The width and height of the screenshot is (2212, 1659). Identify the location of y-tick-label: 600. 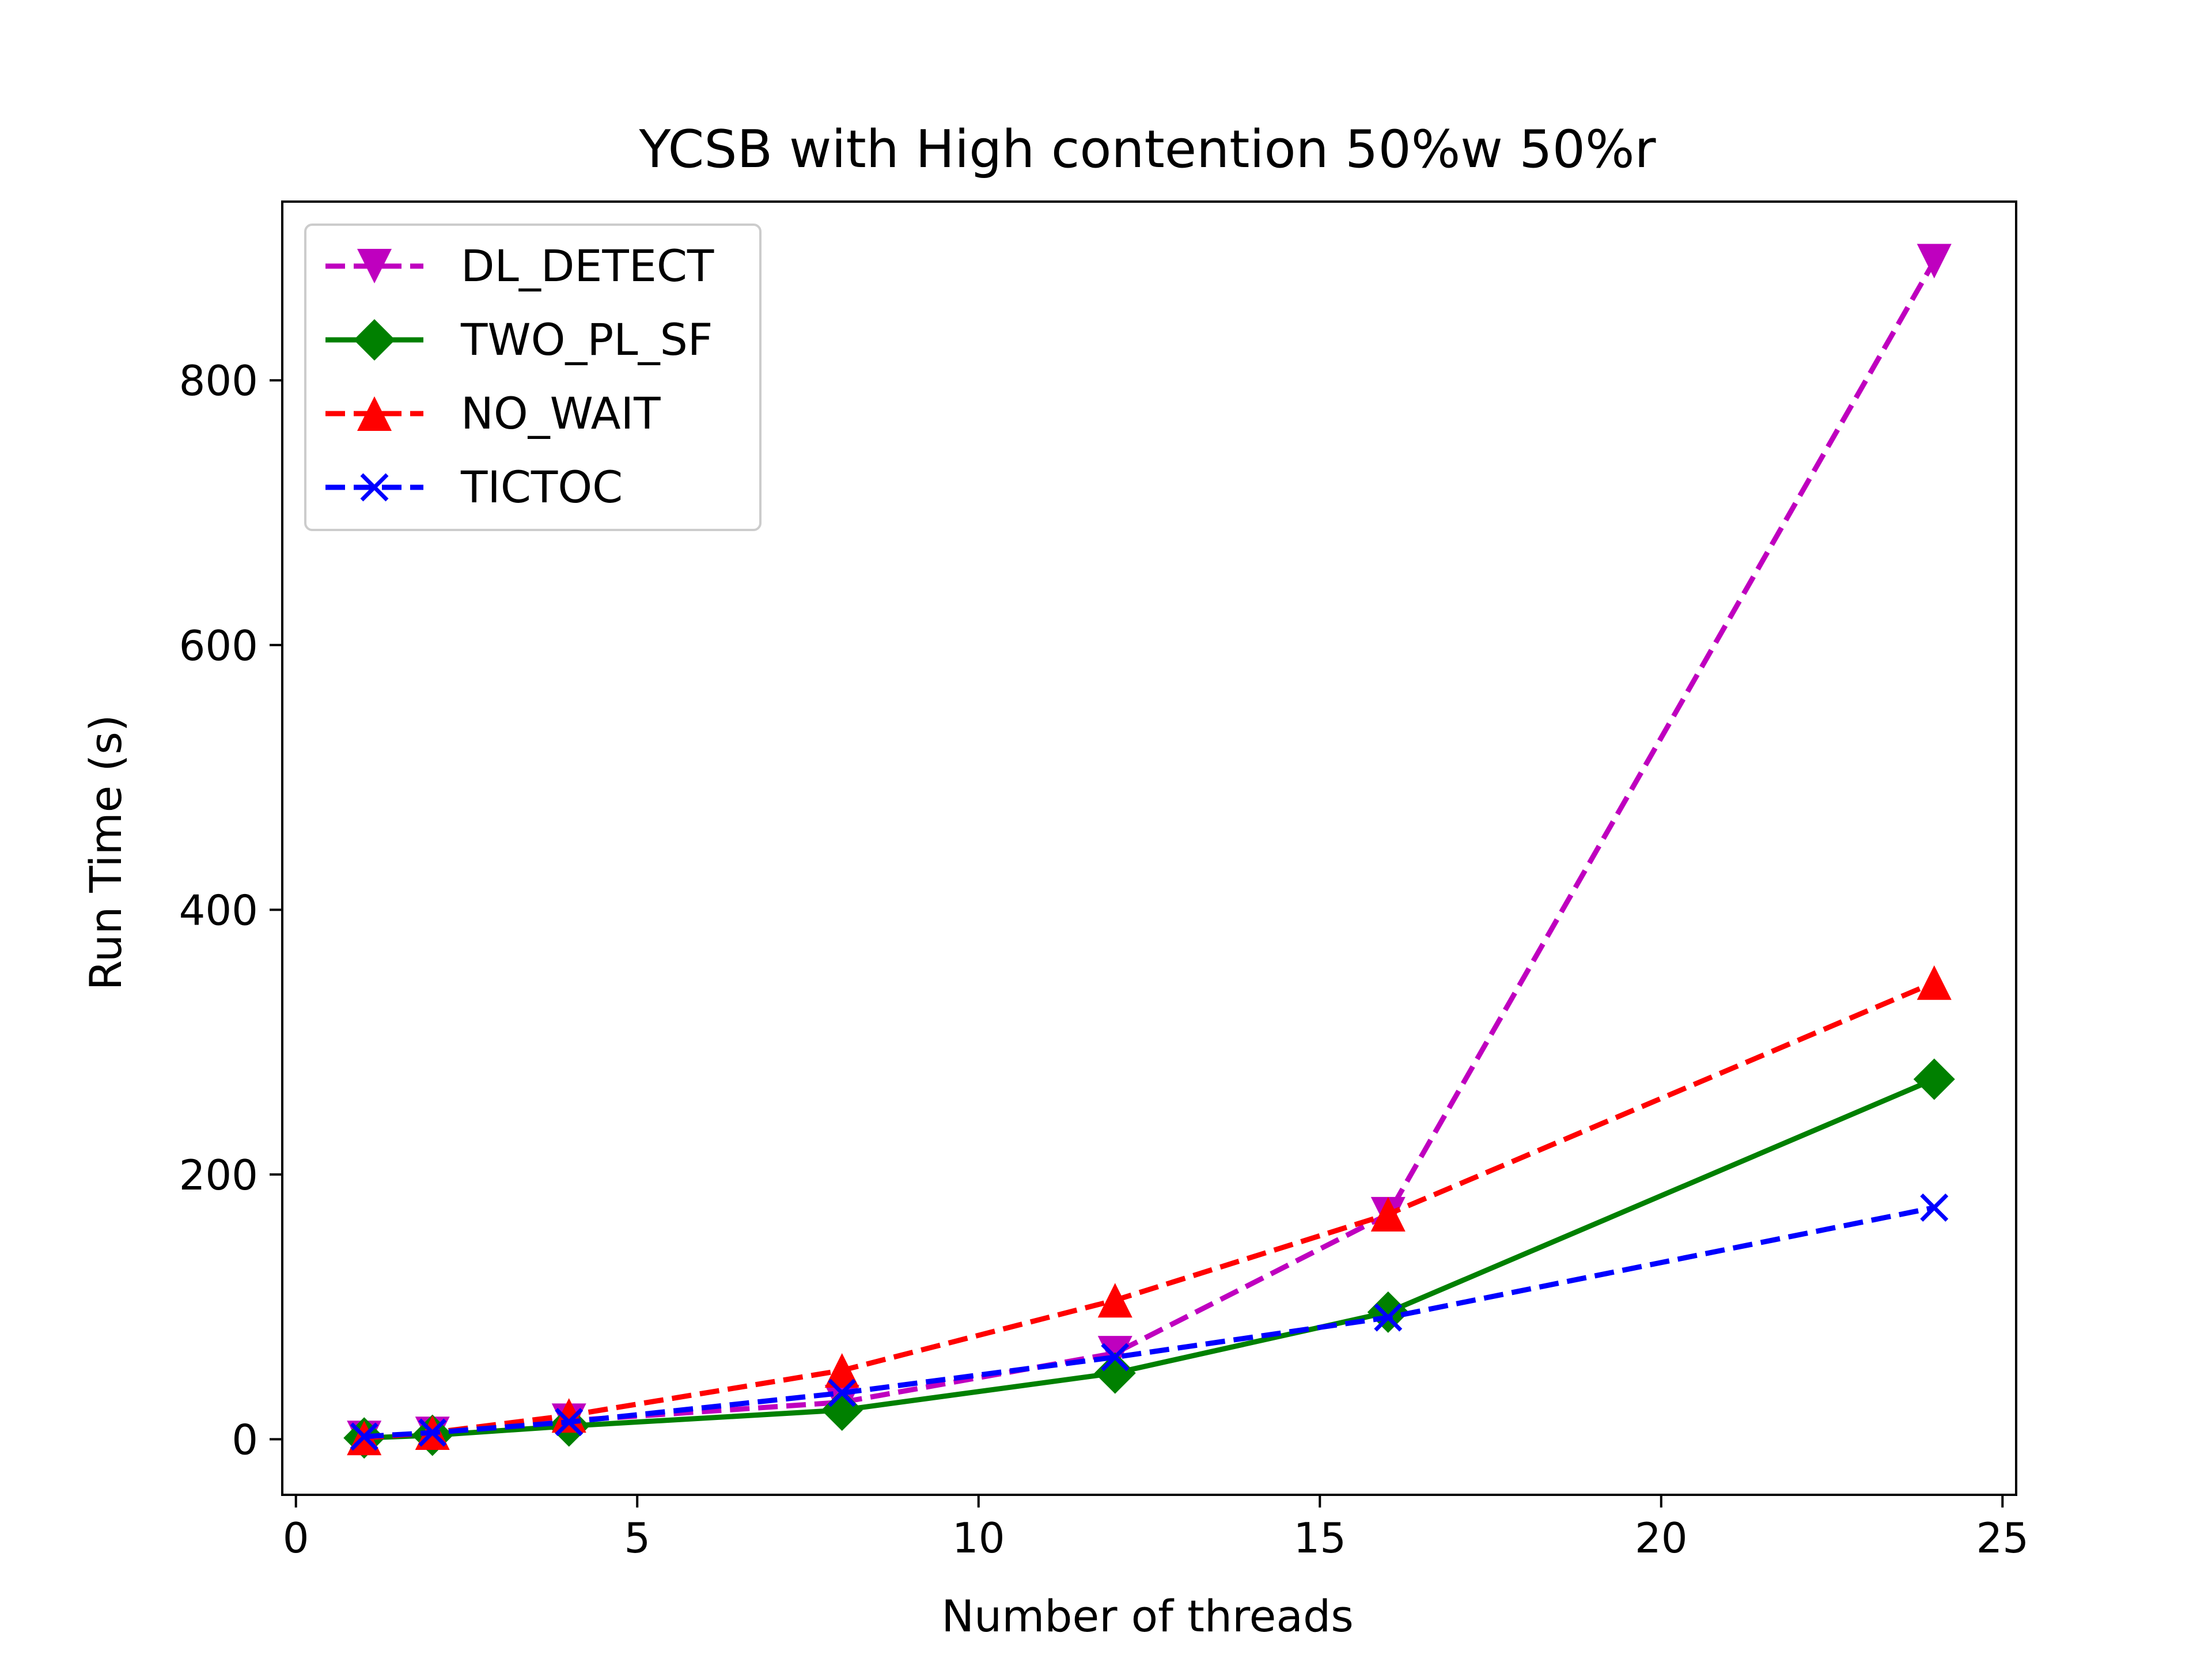
(218, 646).